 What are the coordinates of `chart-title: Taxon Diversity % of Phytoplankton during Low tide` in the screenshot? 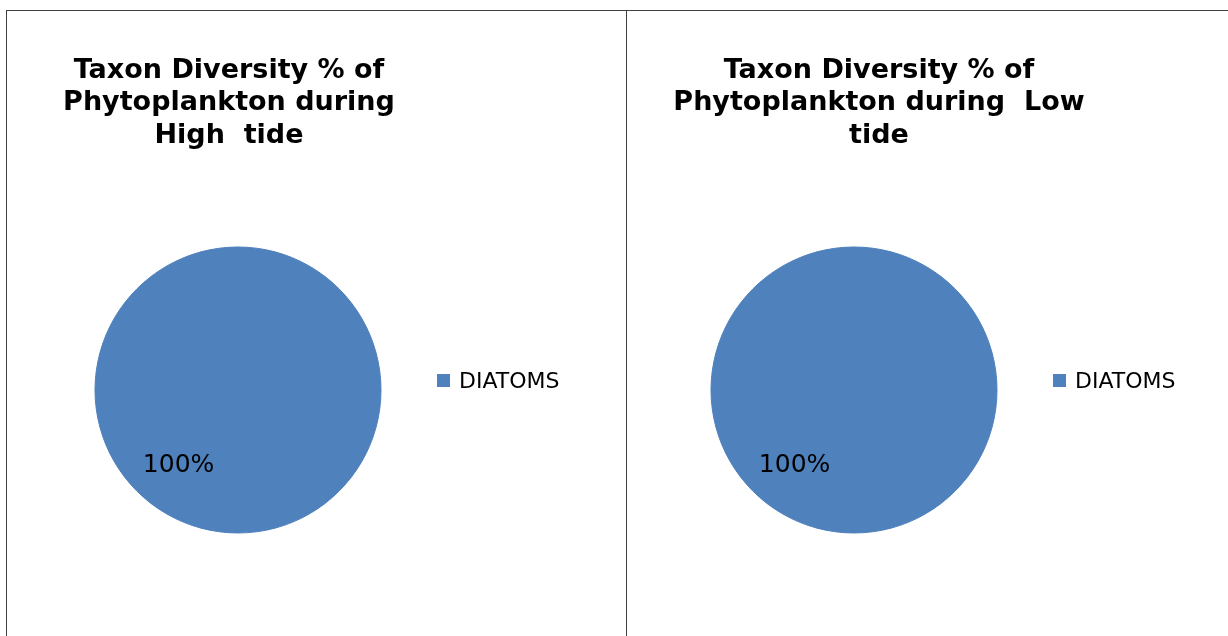 It's located at (879, 102).